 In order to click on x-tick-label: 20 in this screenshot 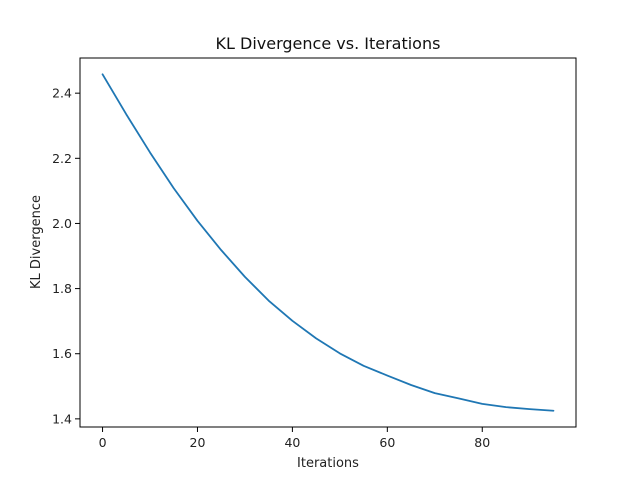, I will do `click(198, 442)`.